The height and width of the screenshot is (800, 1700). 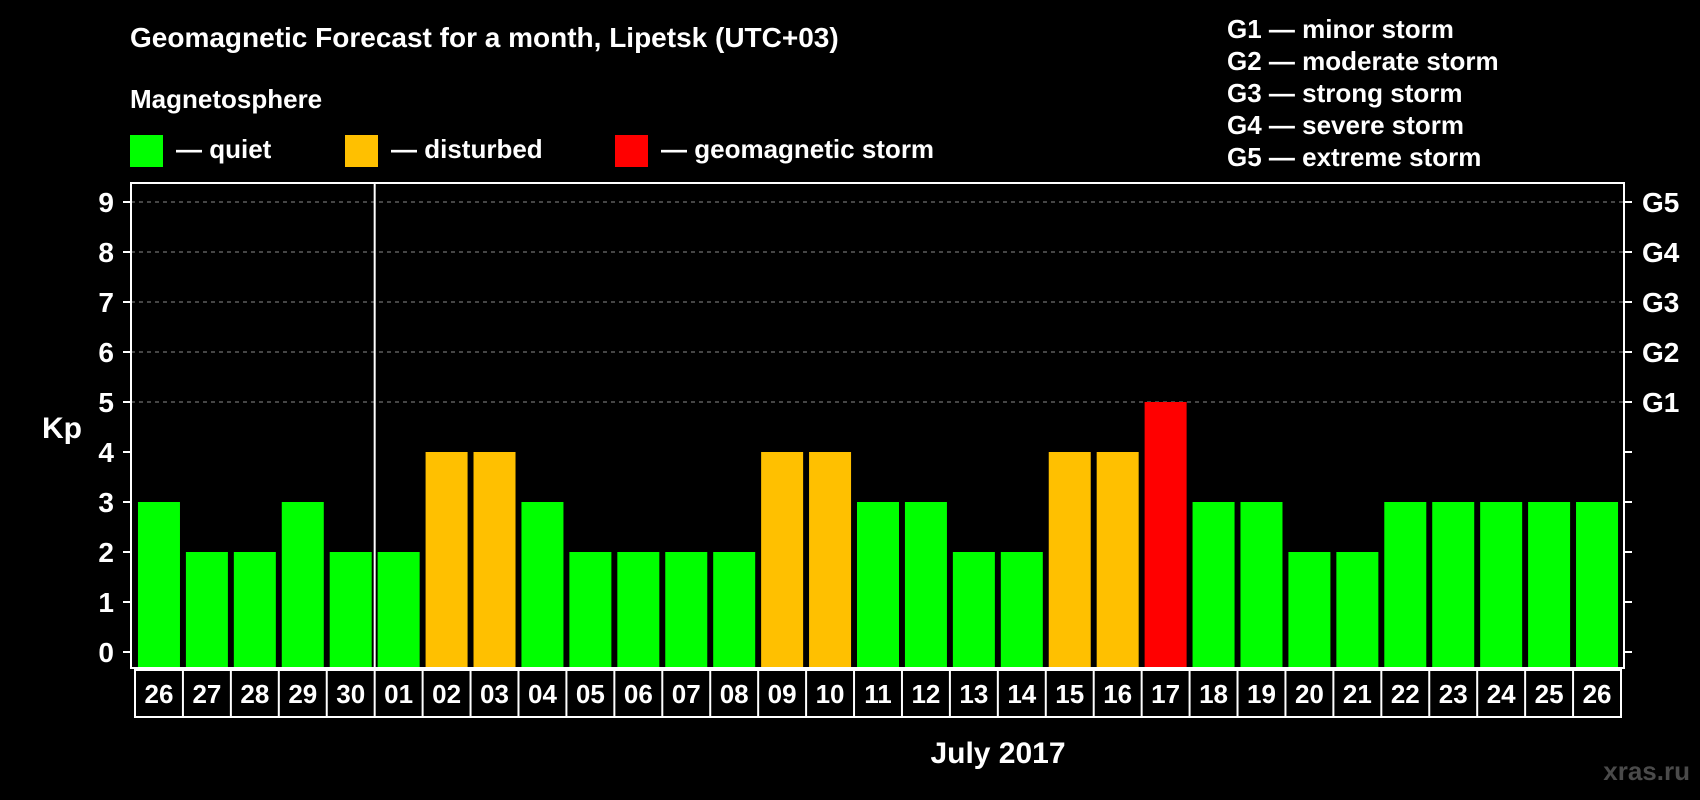 What do you see at coordinates (1363, 61) in the screenshot?
I see `storm-level-item: G2 — moderate storm` at bounding box center [1363, 61].